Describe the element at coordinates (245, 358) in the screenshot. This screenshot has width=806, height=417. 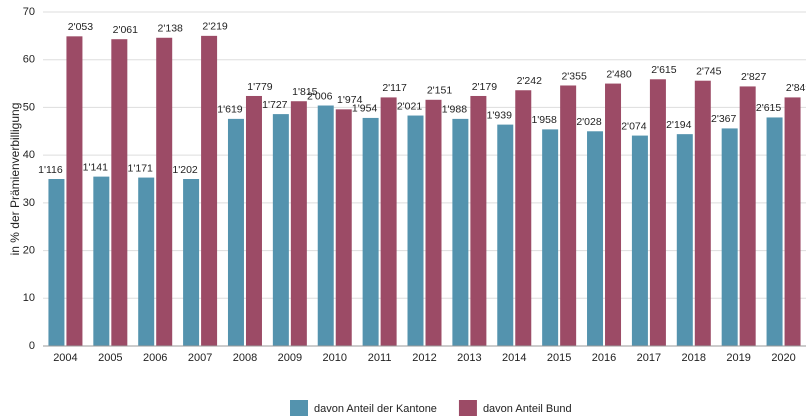
I see `x-tick-label: 2008` at that location.